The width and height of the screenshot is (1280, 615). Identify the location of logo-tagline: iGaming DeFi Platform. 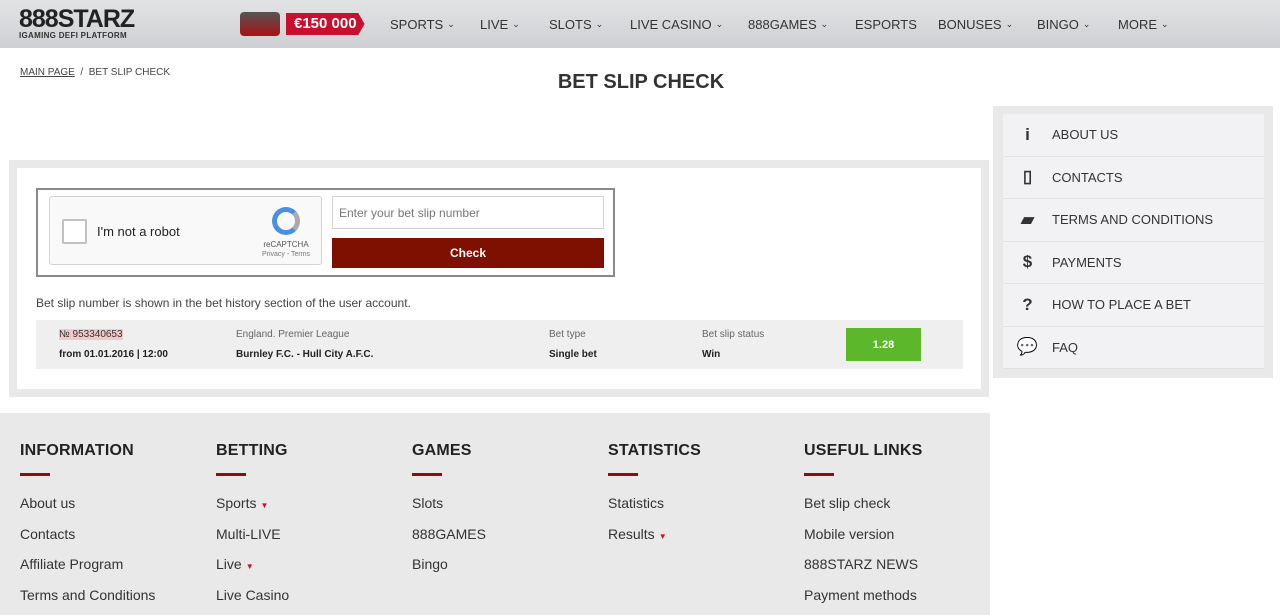
(73, 35).